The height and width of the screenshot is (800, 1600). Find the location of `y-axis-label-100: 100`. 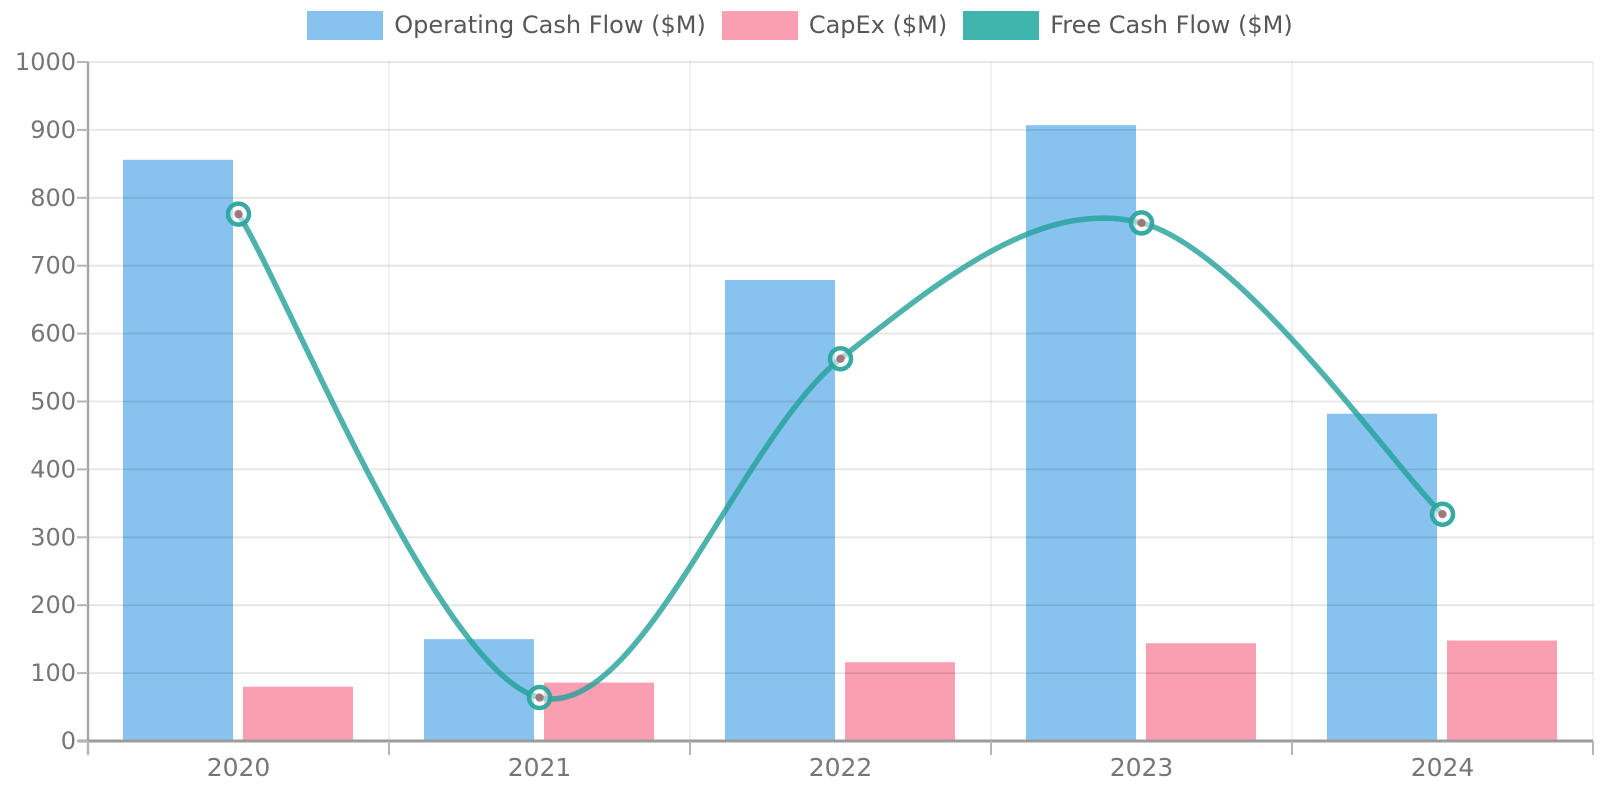

y-axis-label-100: 100 is located at coordinates (53, 673).